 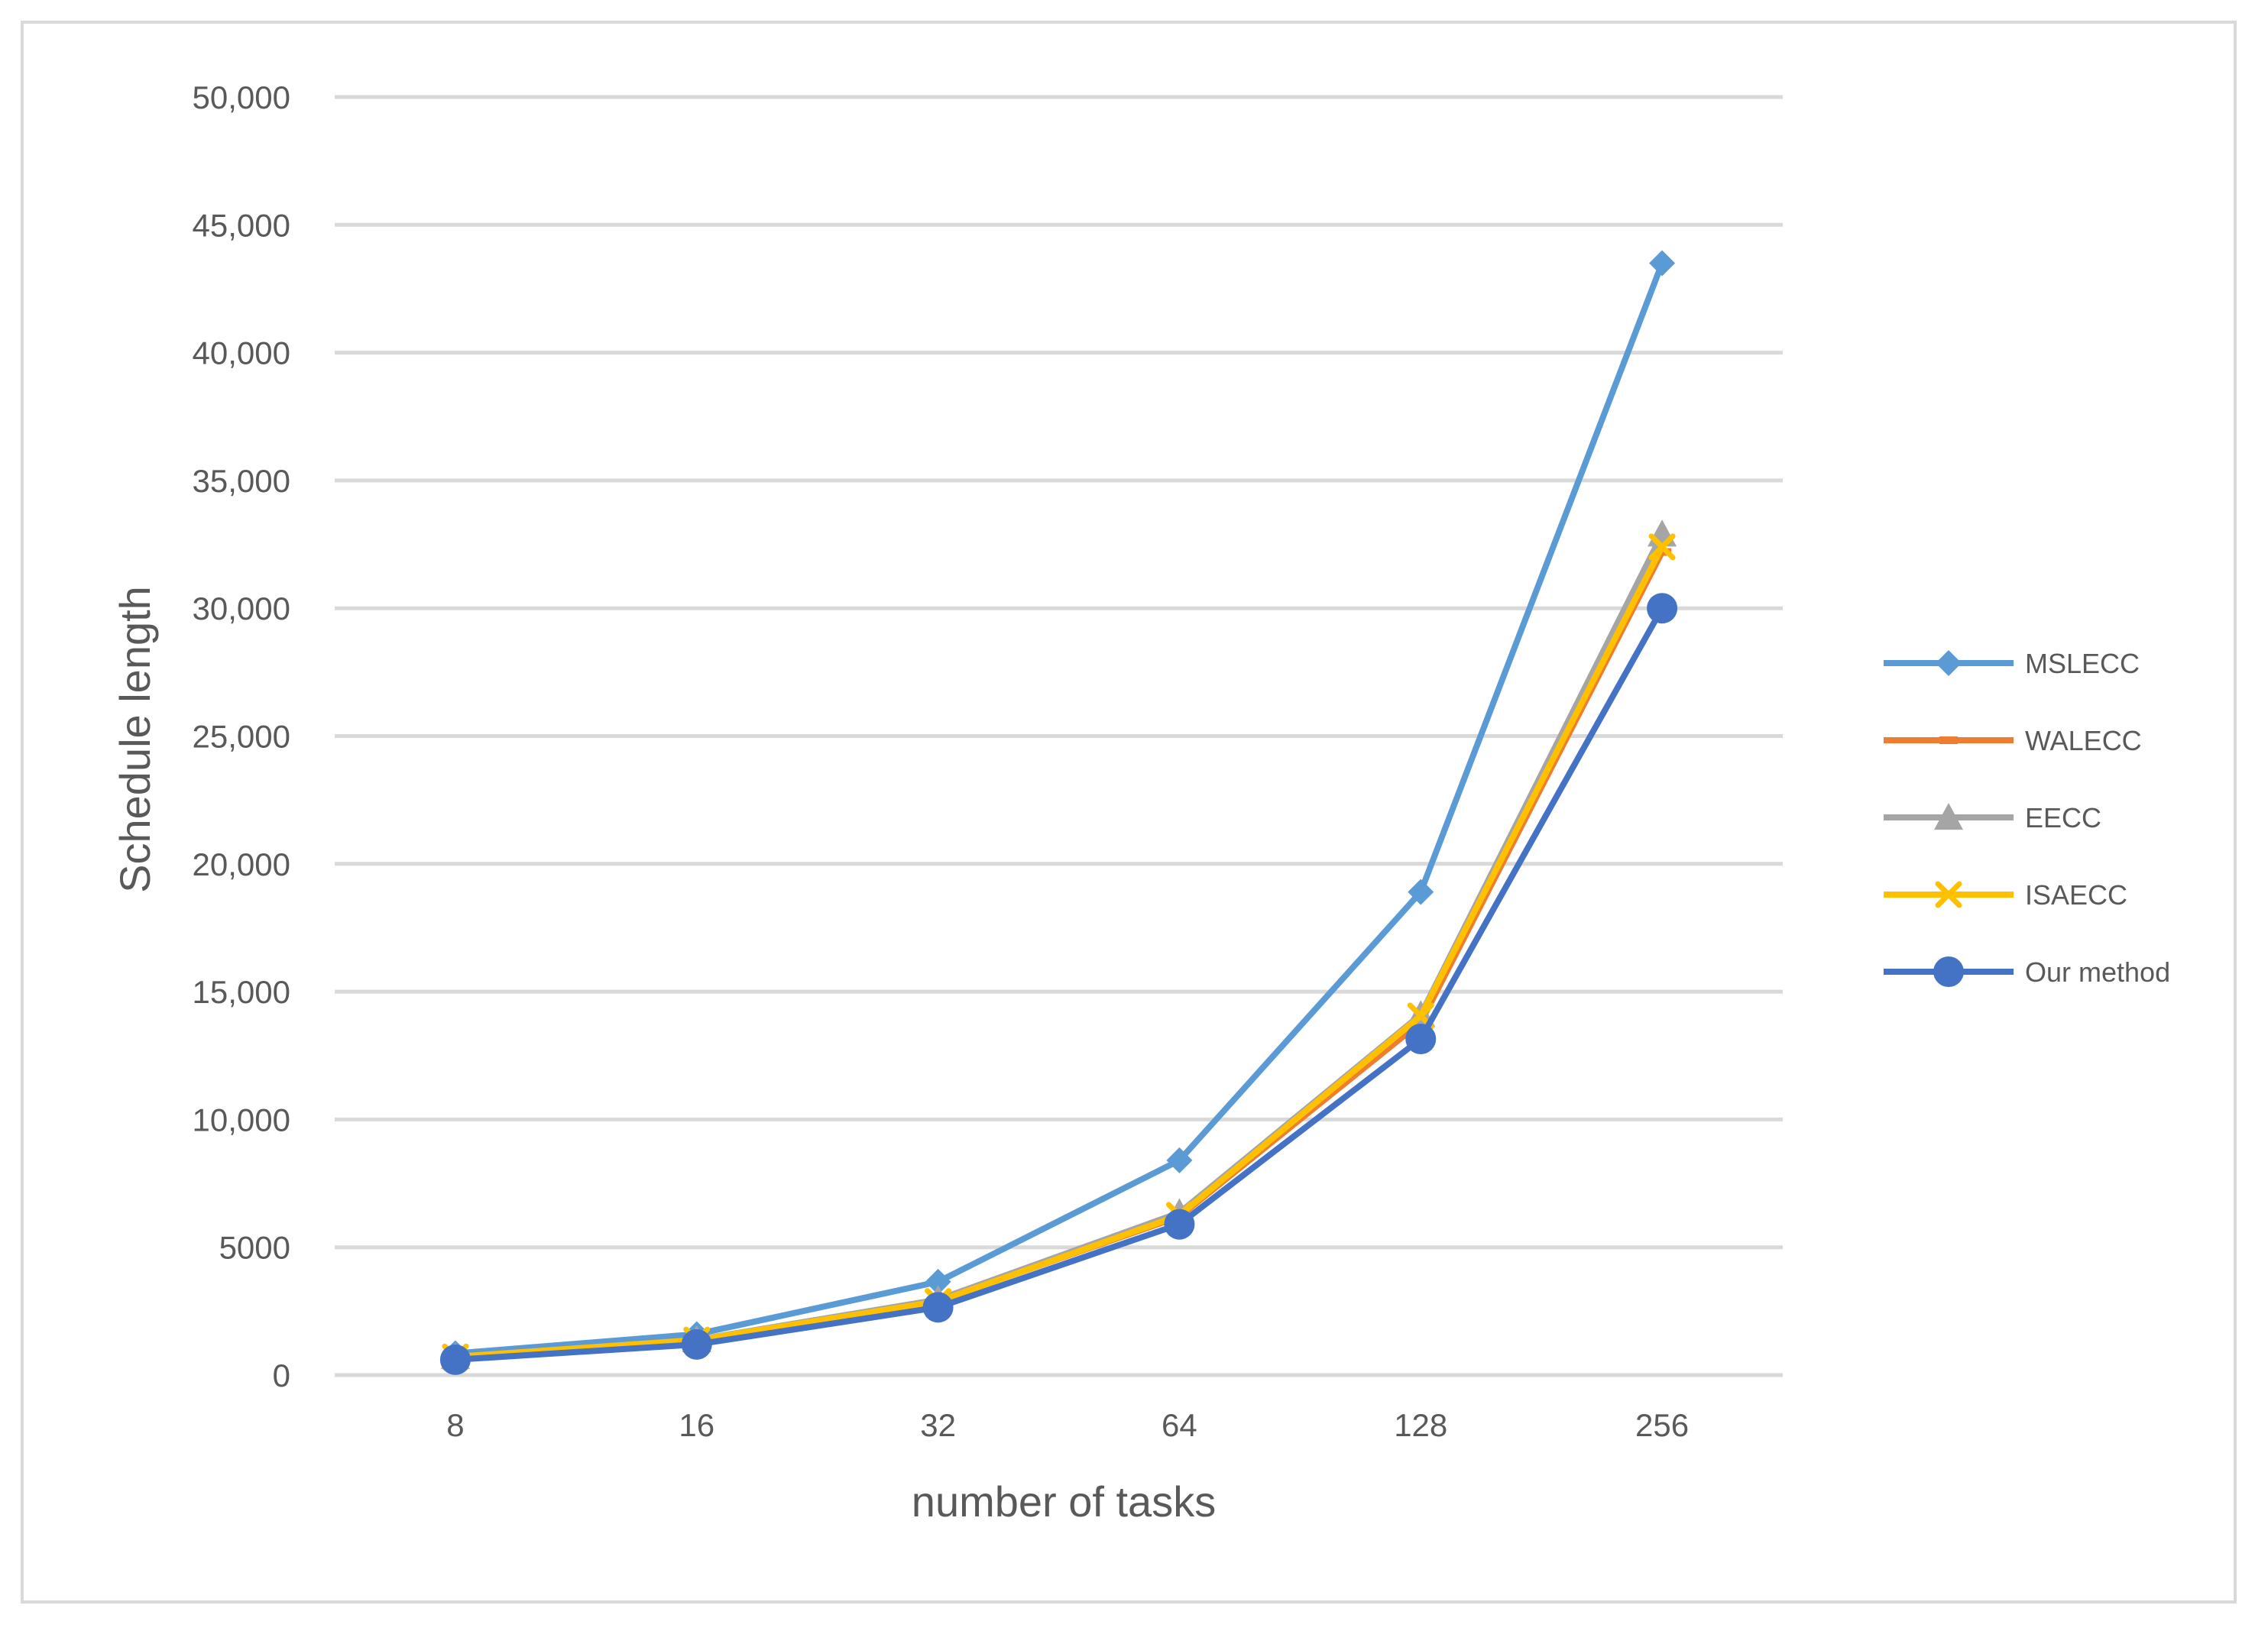 What do you see at coordinates (1067, 1425) in the screenshot?
I see `x-axis-ticks: 8 16 32 64 128 256` at bounding box center [1067, 1425].